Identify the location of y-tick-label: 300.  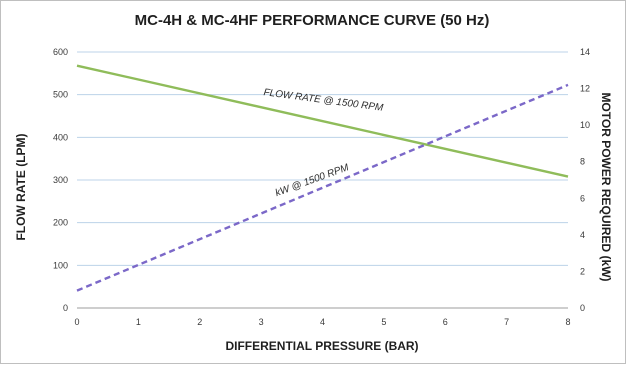
(60, 180).